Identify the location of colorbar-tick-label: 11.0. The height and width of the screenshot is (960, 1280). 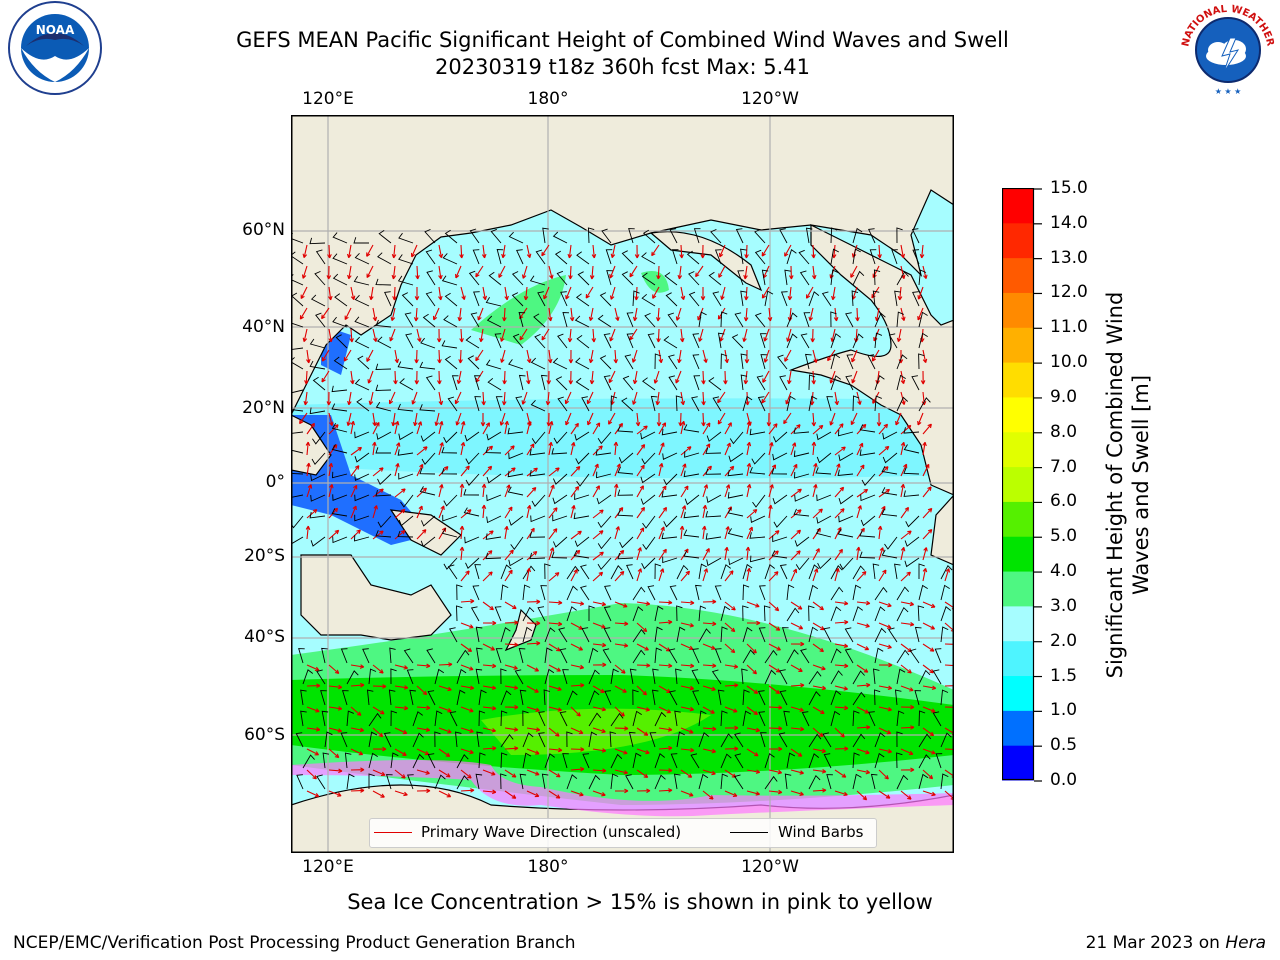
(1069, 327).